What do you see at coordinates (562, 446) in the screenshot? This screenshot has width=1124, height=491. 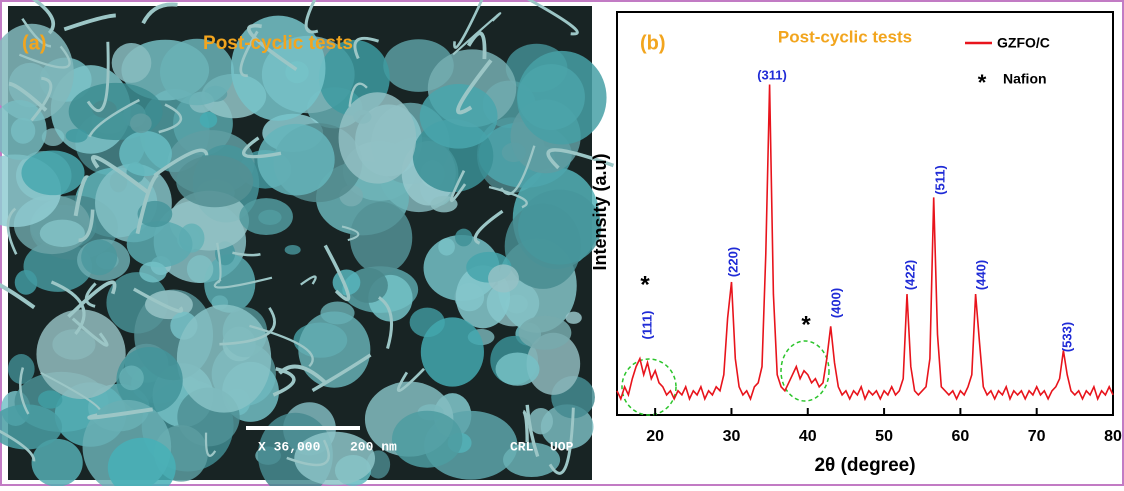 I see `tag: UOP` at bounding box center [562, 446].